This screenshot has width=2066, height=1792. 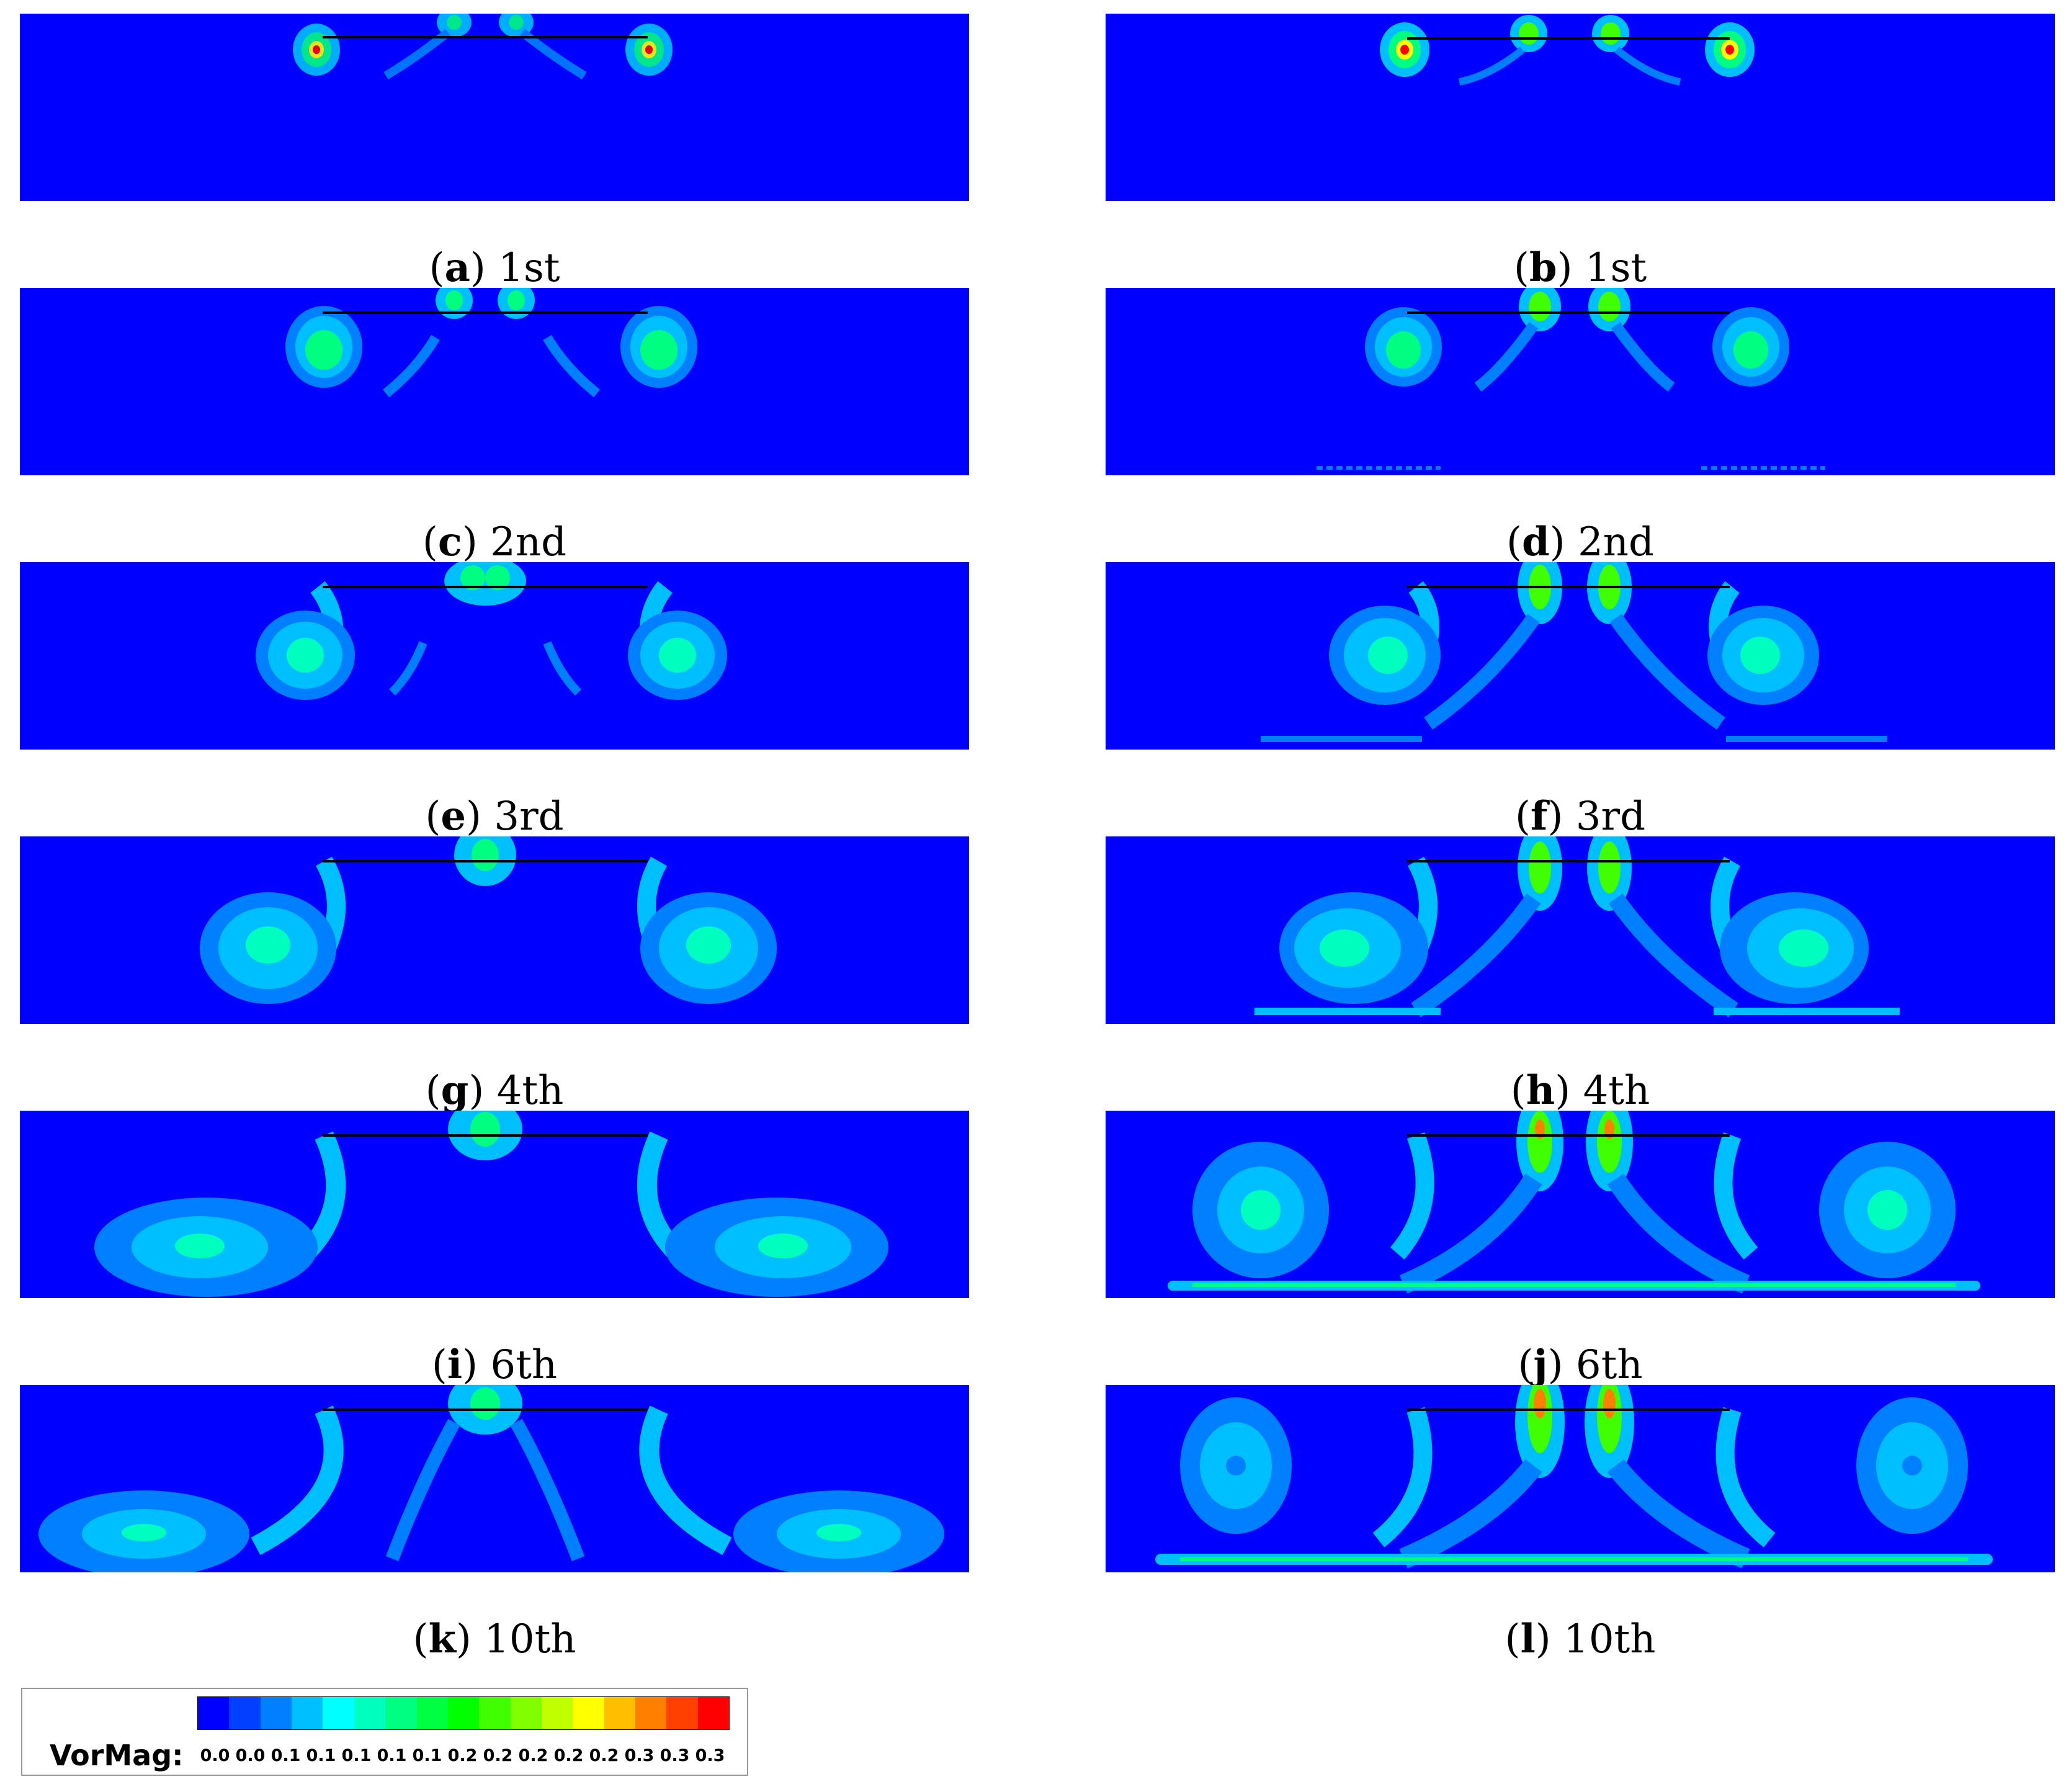 I want to click on caption-c: (c) 2nd, so click(x=495, y=542).